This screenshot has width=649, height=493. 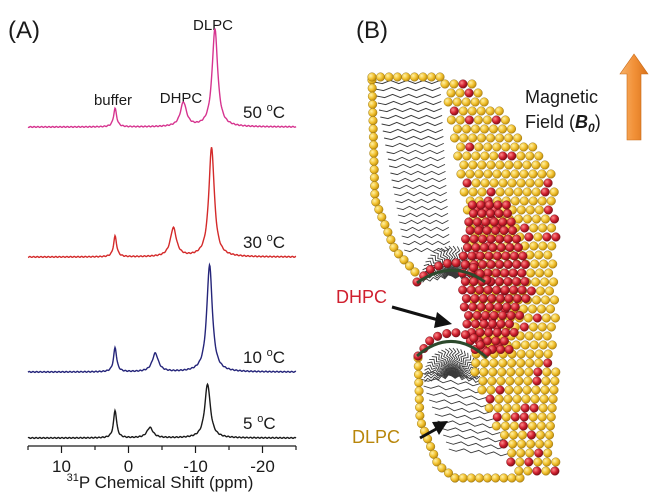 I want to click on x-tick-label: 0, so click(x=128, y=466).